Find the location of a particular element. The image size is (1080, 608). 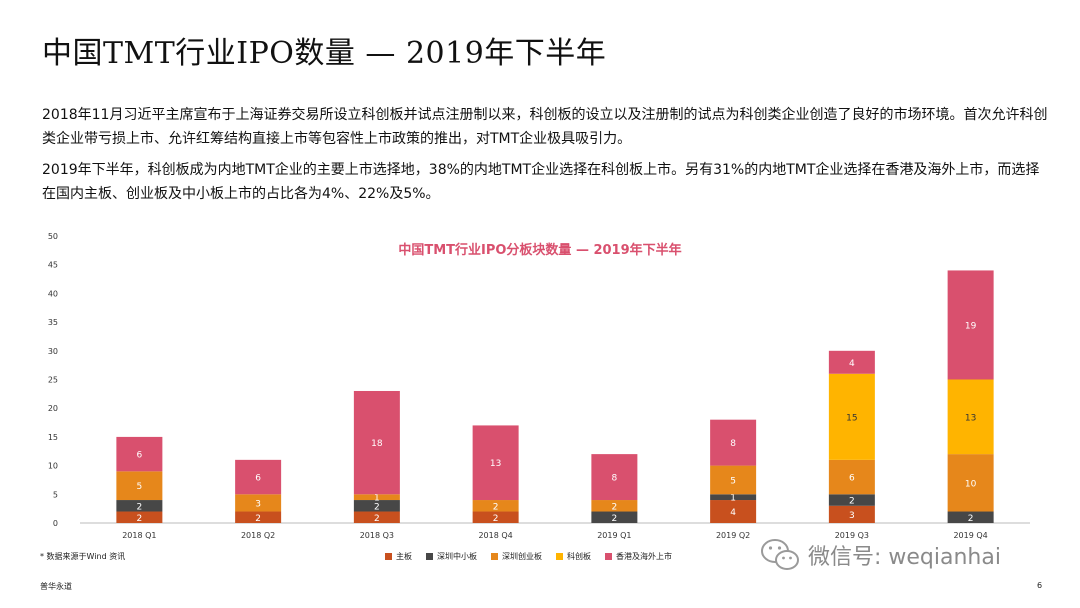

bar-data-label: 18 is located at coordinates (377, 444).